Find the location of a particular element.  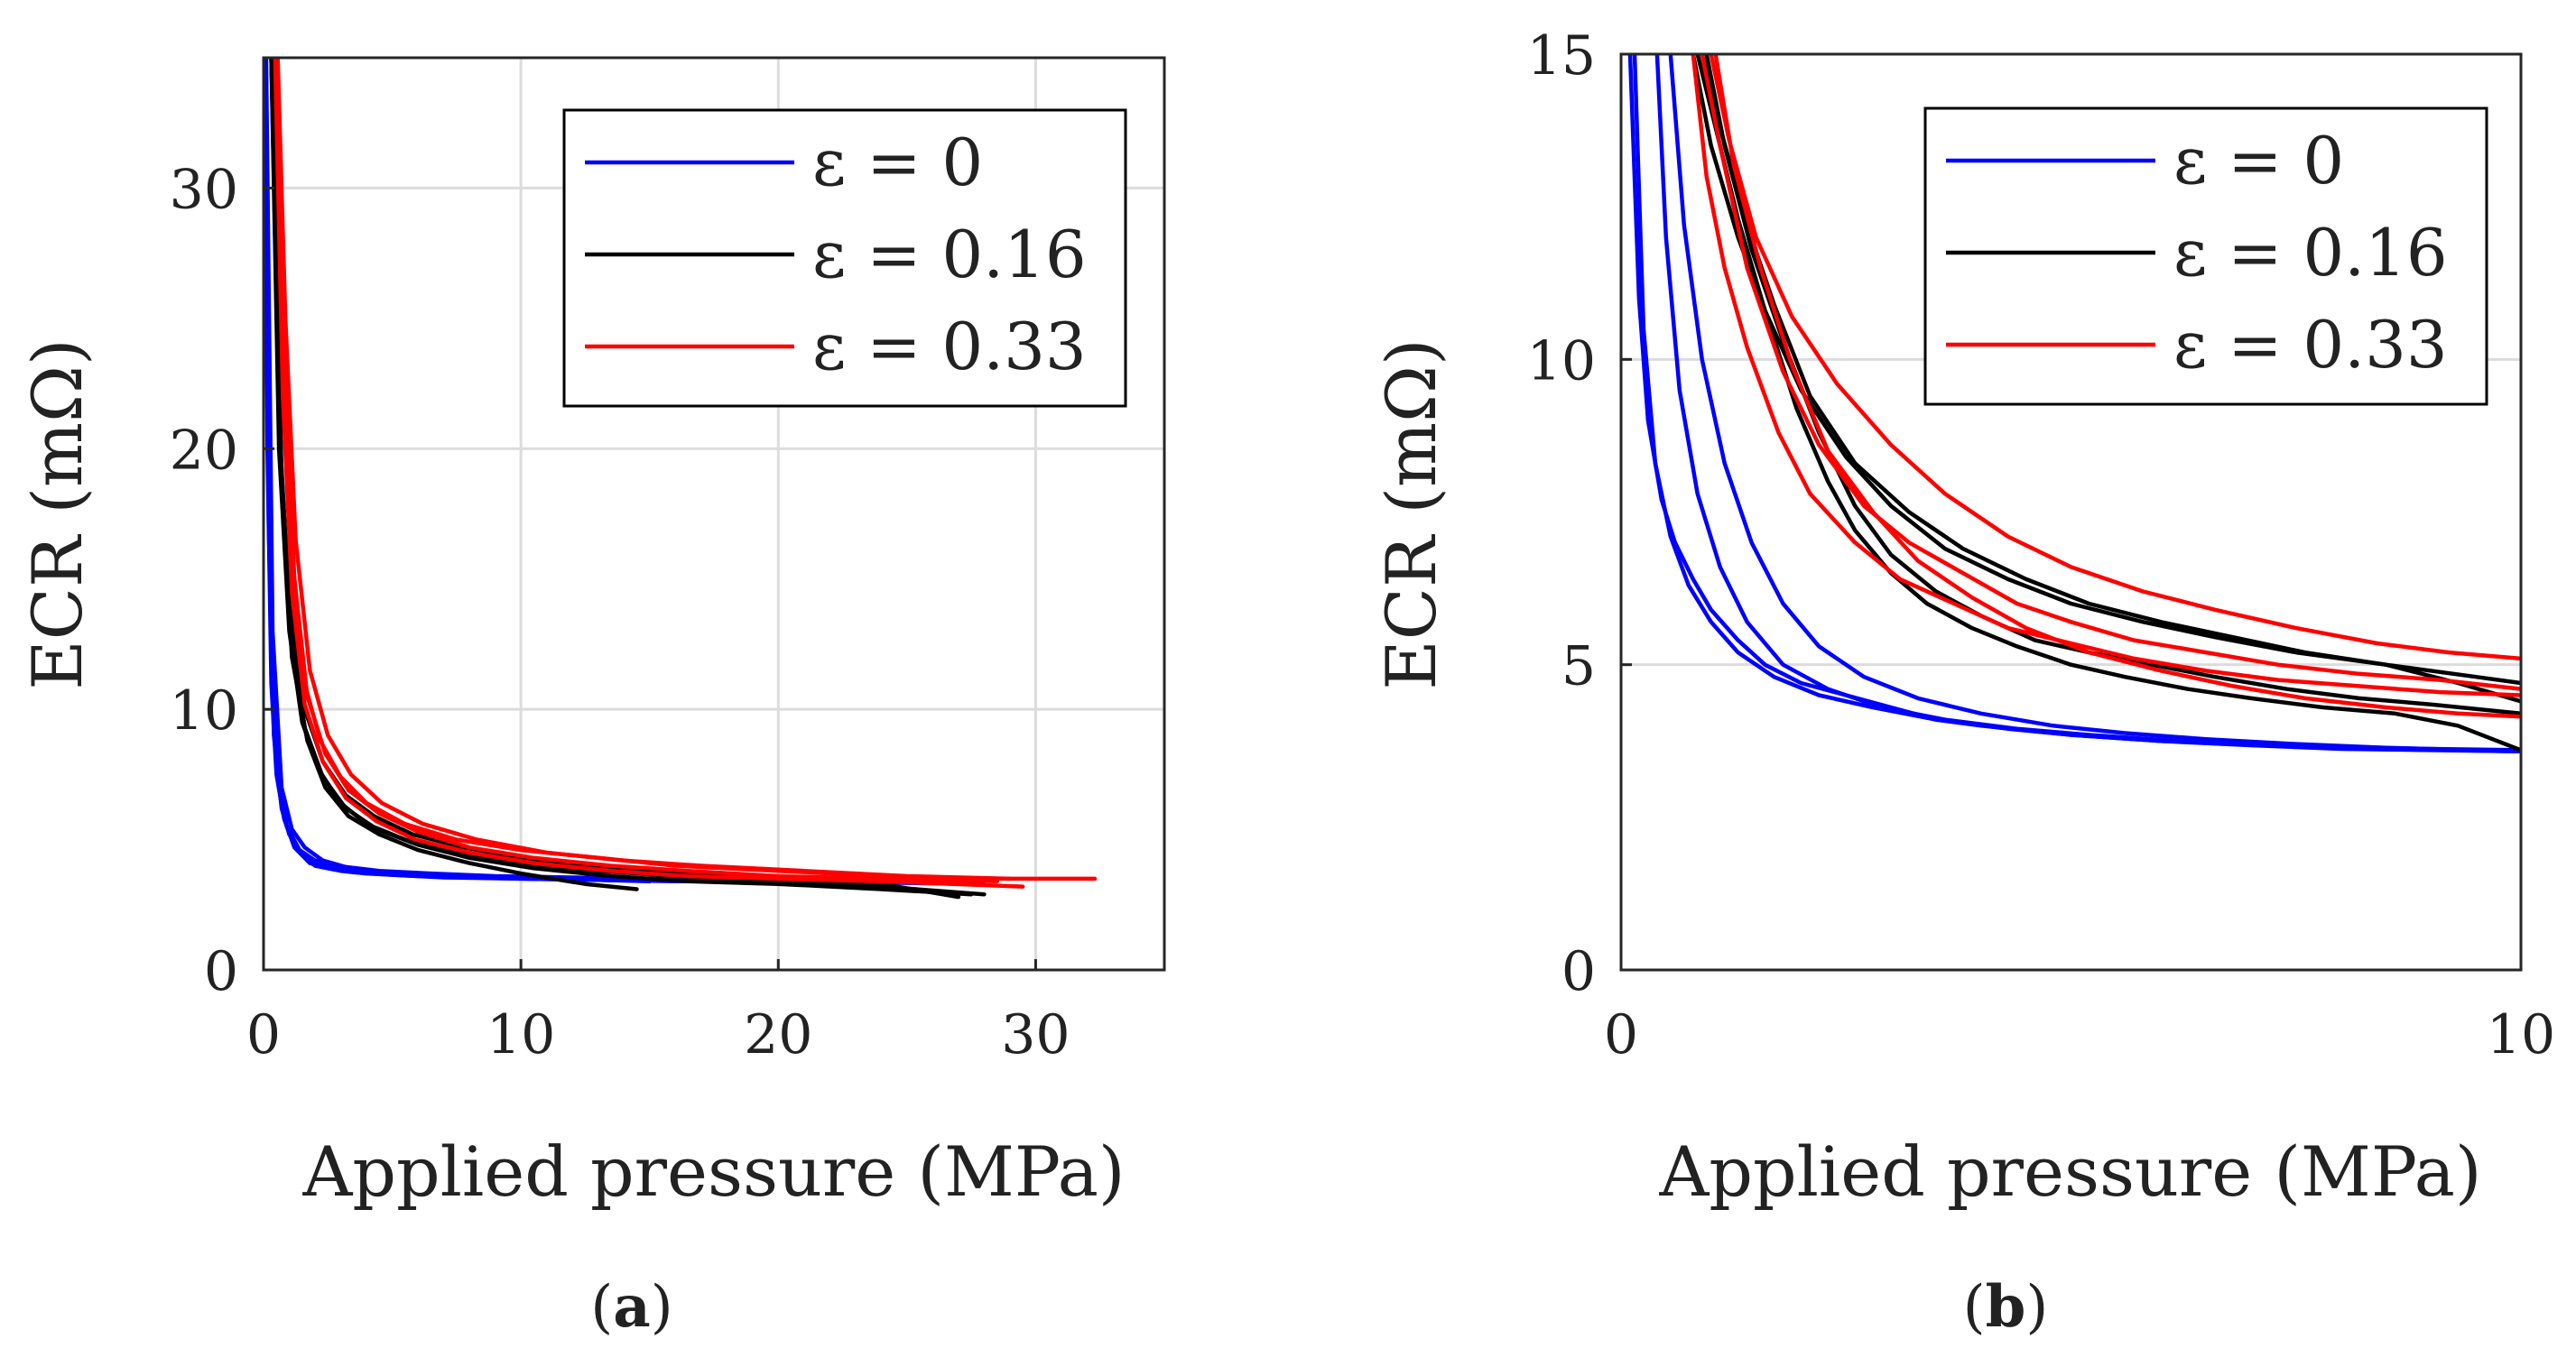

panel-b-legend-label-2: ε = 0.33 is located at coordinates (2310, 345).